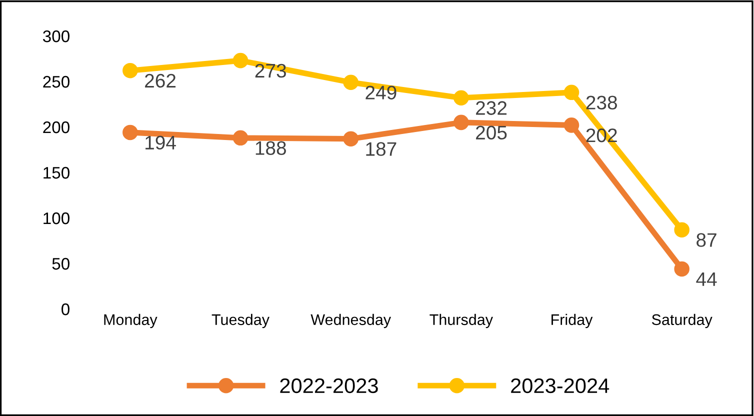 The width and height of the screenshot is (754, 416). I want to click on data-label: 238, so click(601, 103).